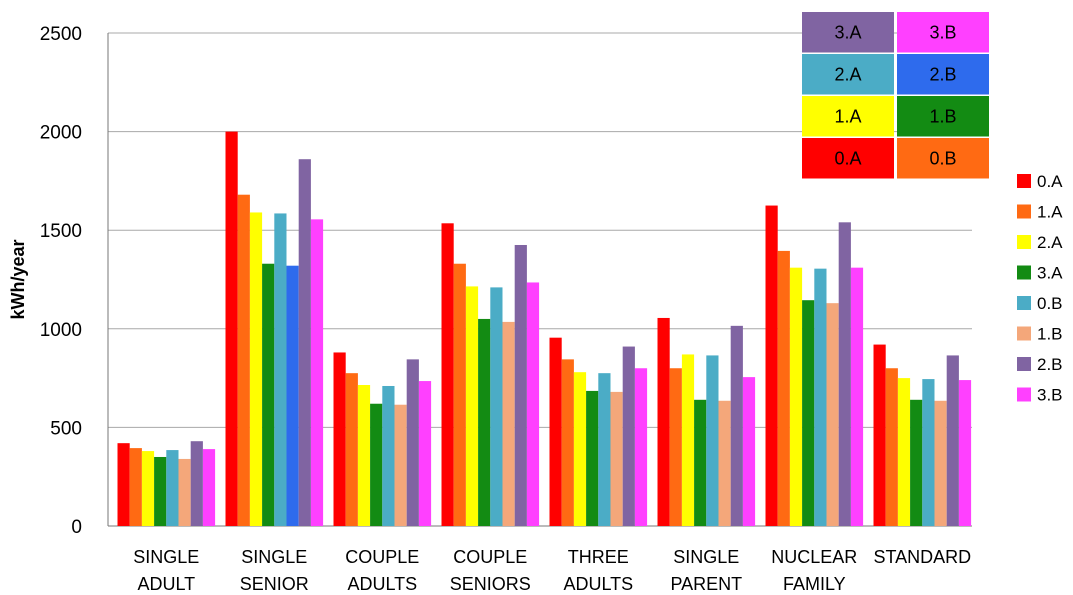  What do you see at coordinates (706, 584) in the screenshot?
I see `x-category-label: PARENT` at bounding box center [706, 584].